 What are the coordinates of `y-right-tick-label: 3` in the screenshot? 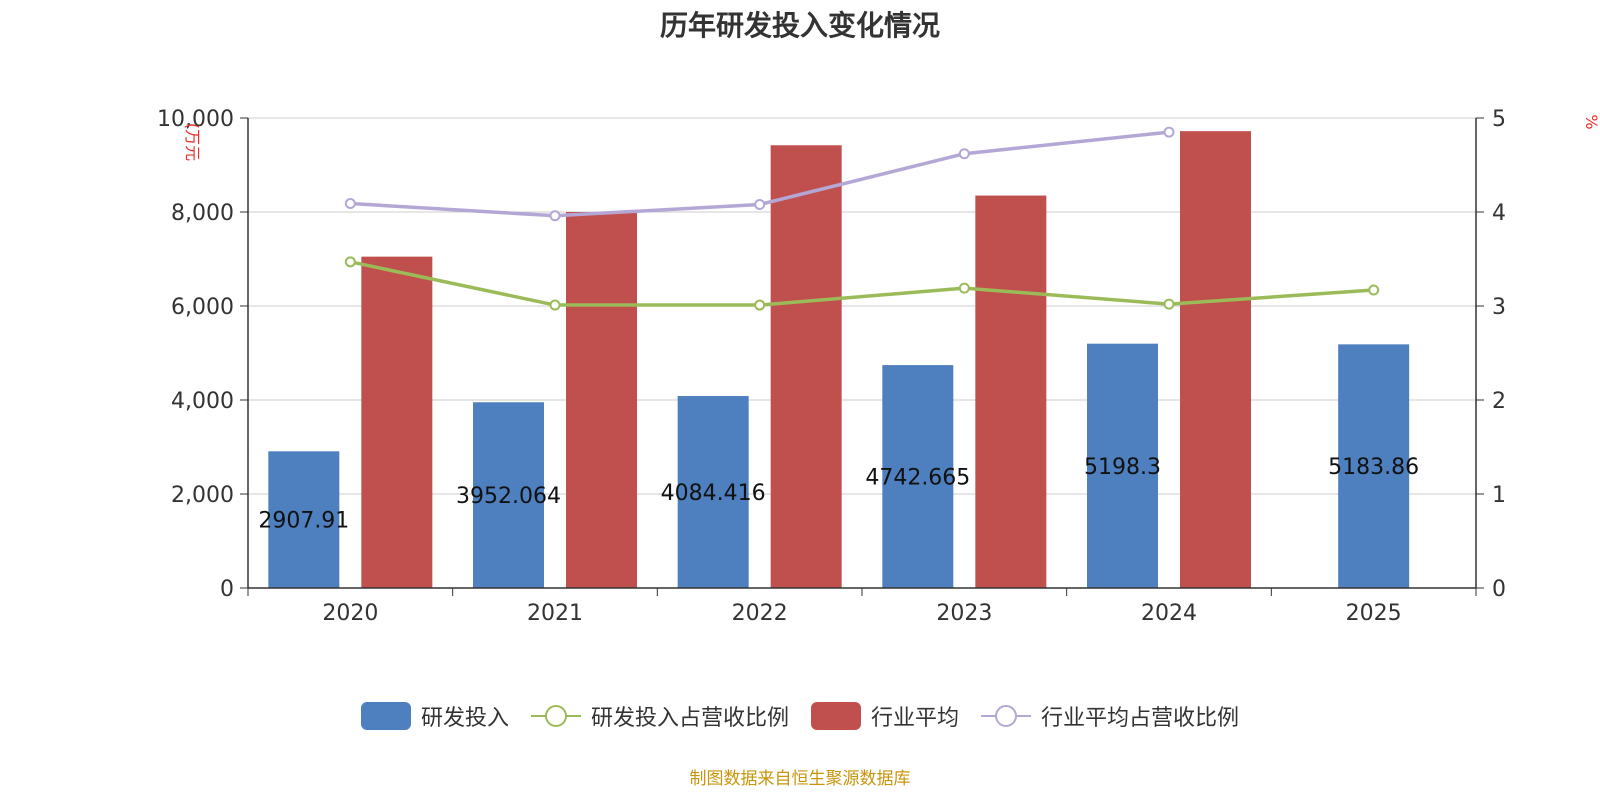 It's located at (1499, 307).